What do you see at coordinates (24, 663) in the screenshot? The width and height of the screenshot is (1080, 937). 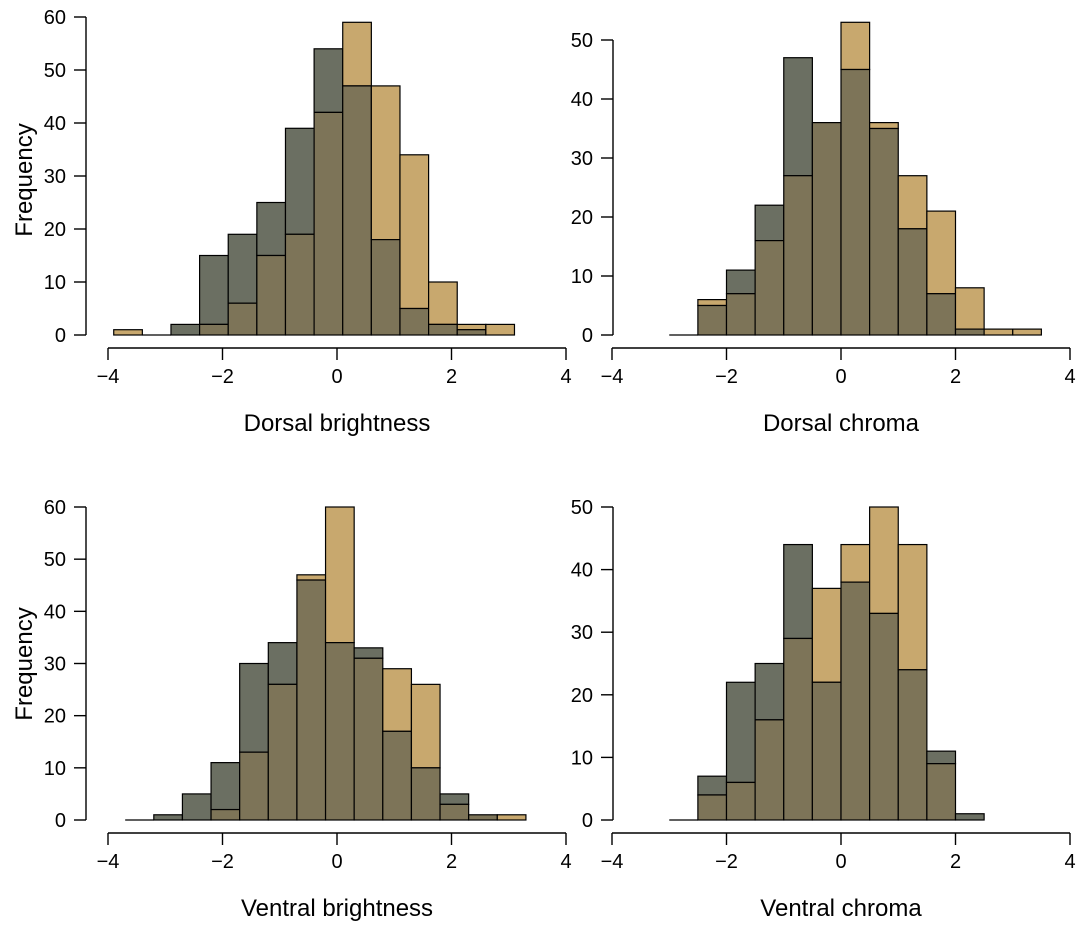 I see `y-axis-label: Frequency` at bounding box center [24, 663].